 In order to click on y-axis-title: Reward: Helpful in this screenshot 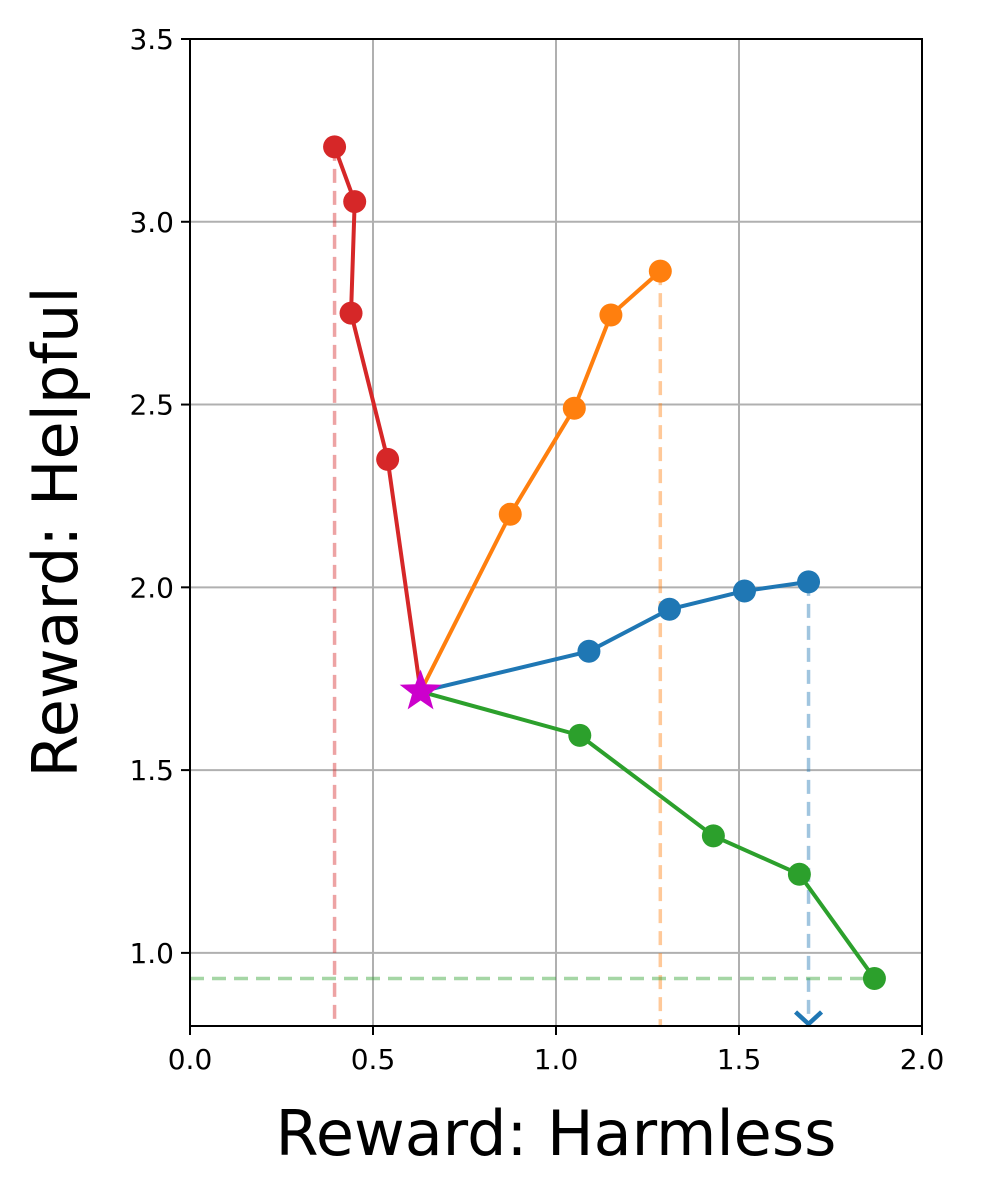, I will do `click(55, 531)`.